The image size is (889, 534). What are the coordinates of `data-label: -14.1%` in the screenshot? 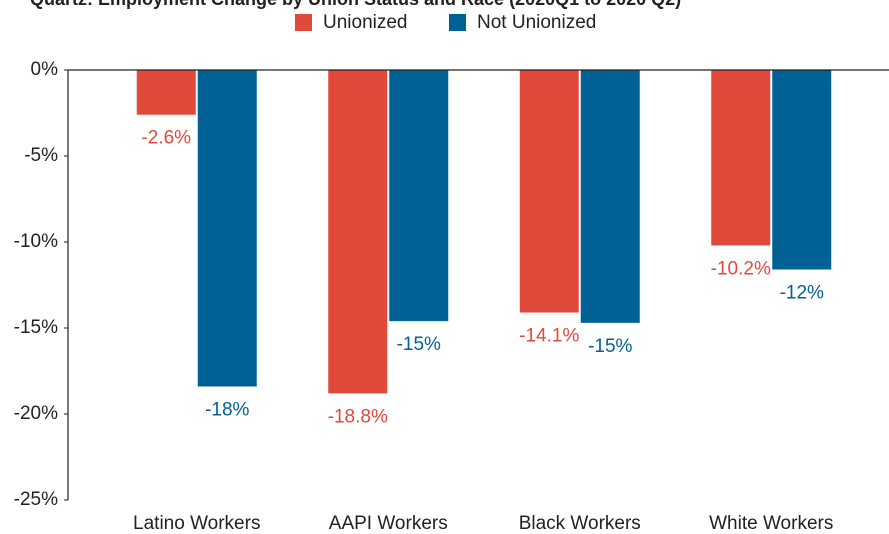 It's located at (549, 336).